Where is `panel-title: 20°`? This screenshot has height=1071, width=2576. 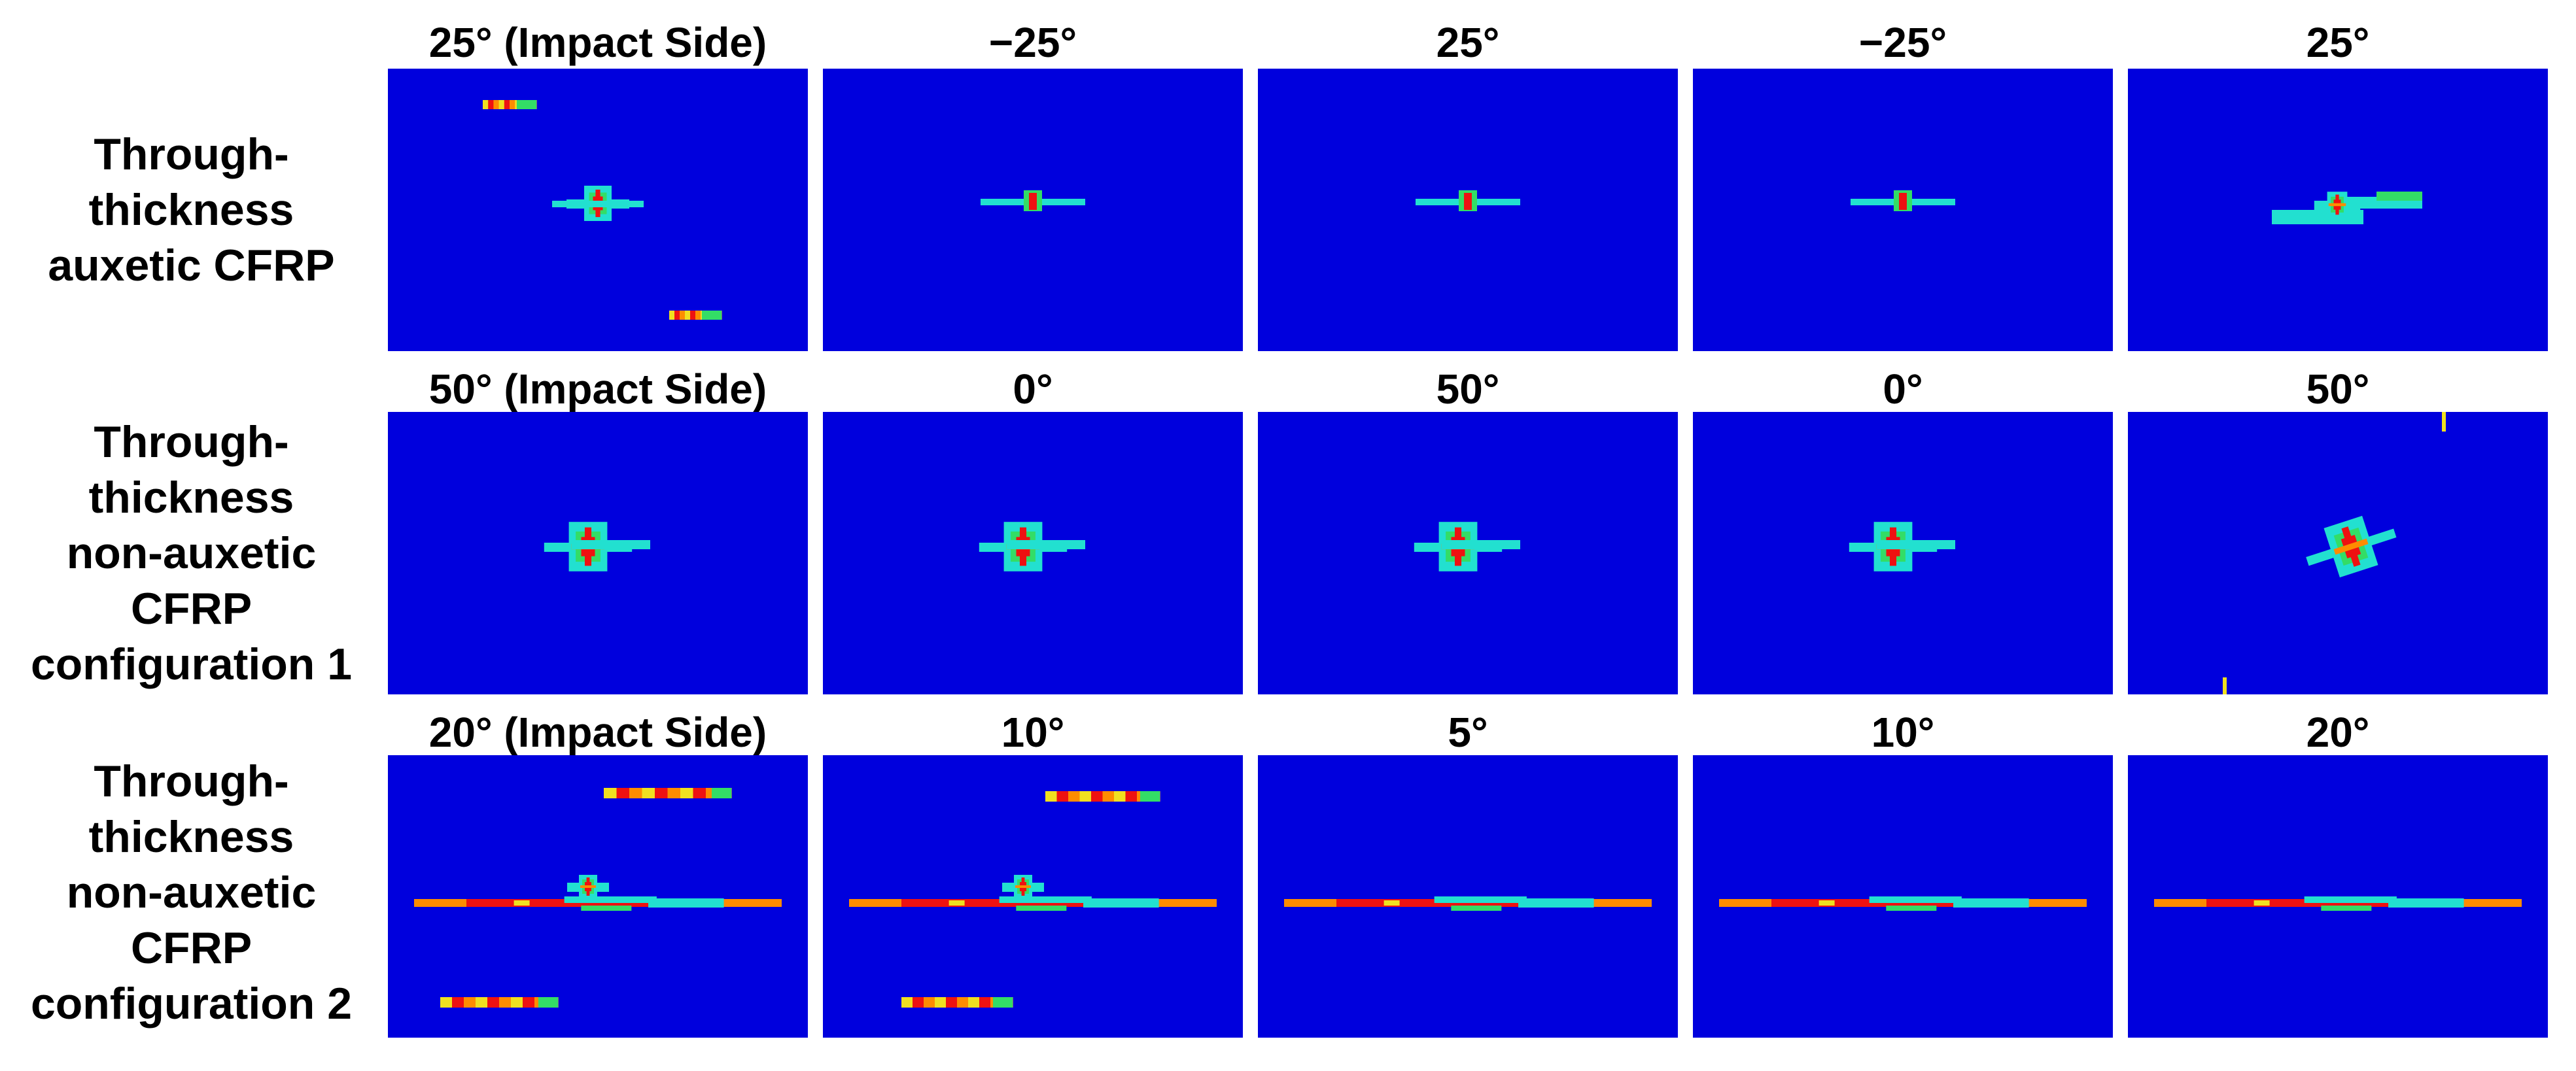 panel-title: 20° is located at coordinates (2338, 732).